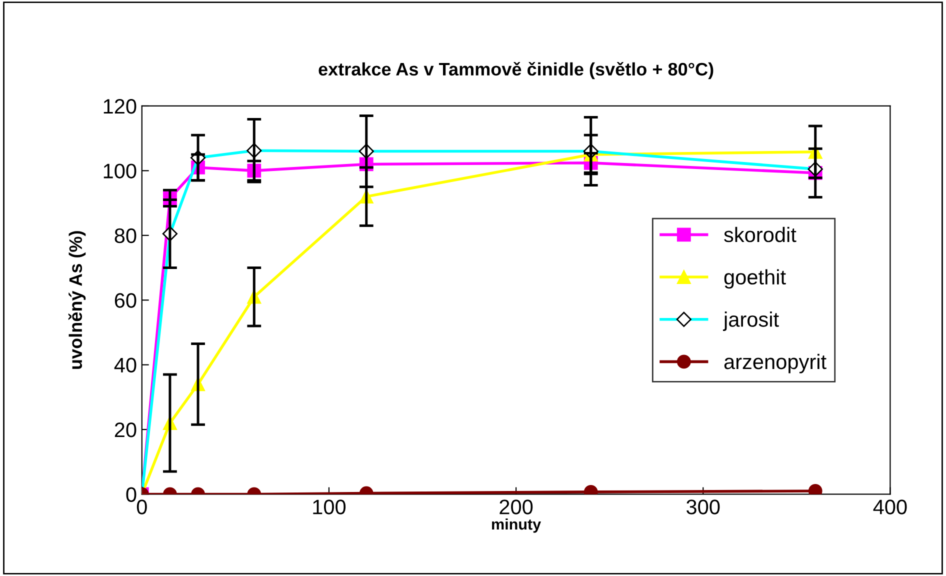  I want to click on x-tick-label: 200, so click(516, 507).